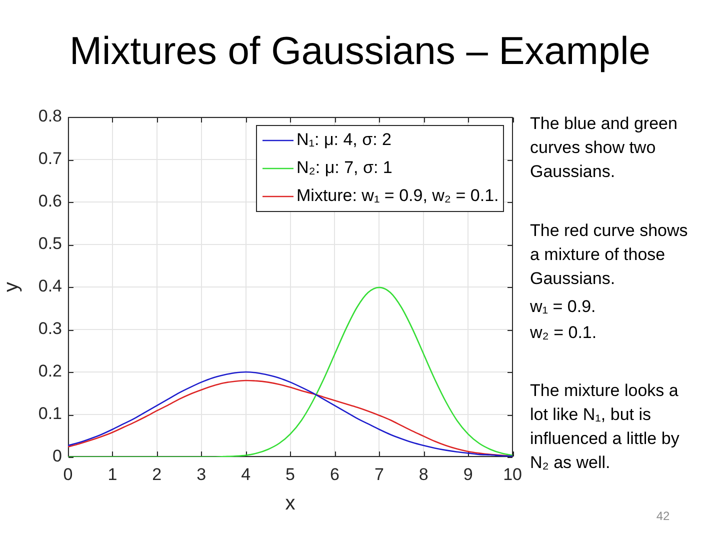  I want to click on y-tick-label: 0.7, so click(50, 158).